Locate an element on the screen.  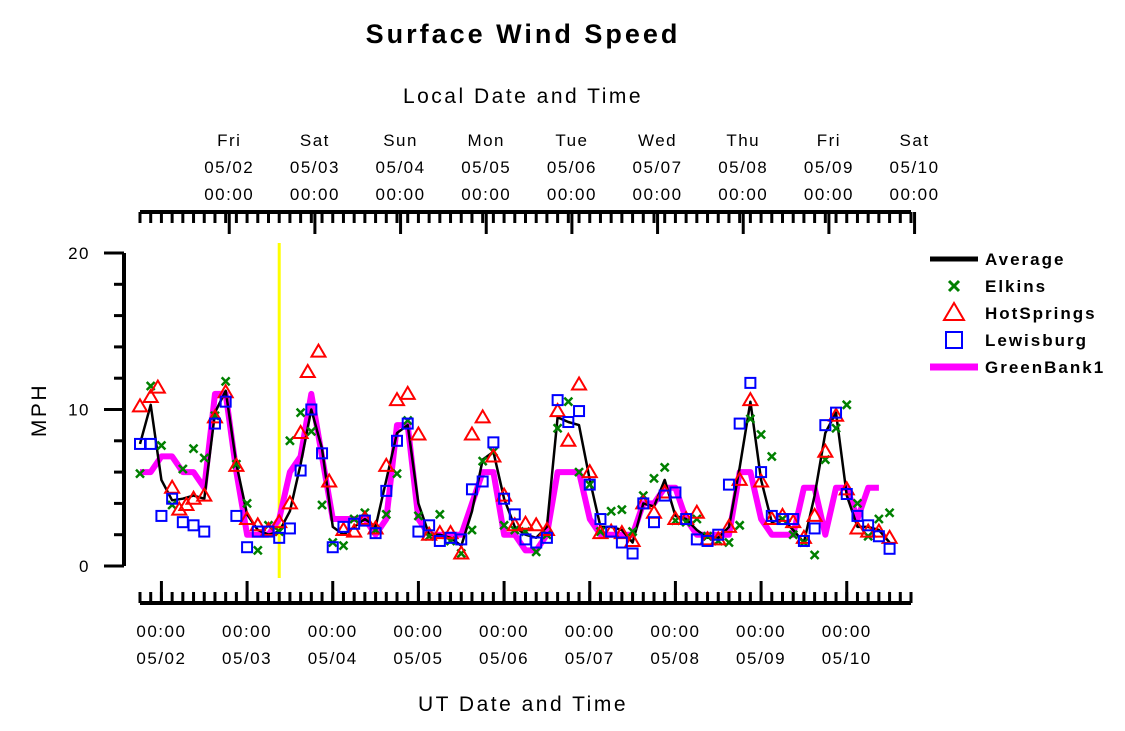
bottom-tick-date-label: 05/08 is located at coordinates (675, 658).